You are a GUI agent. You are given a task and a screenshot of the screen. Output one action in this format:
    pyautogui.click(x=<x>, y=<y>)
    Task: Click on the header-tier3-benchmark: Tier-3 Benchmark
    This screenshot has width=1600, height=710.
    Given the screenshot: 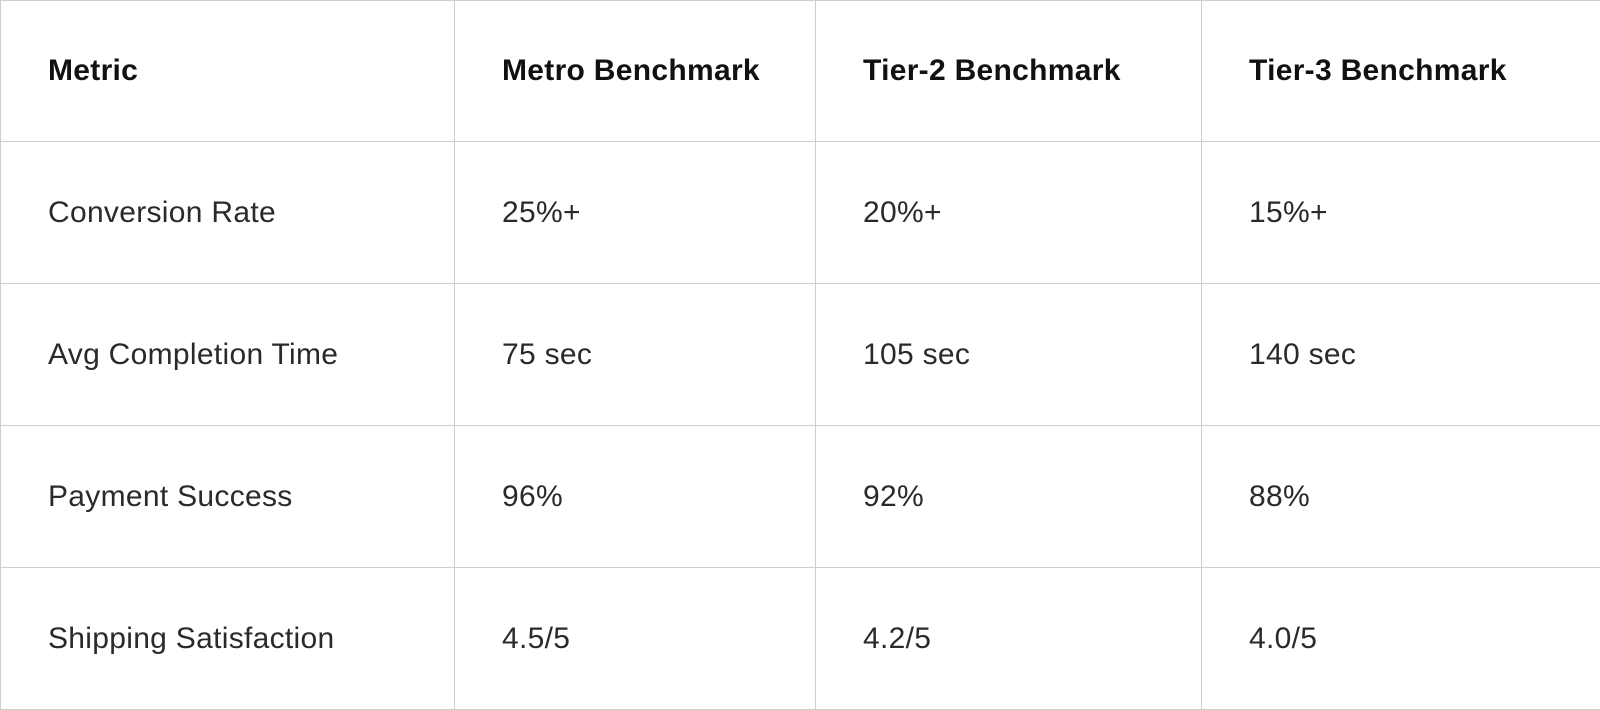 What is the action you would take?
    pyautogui.click(x=1401, y=71)
    